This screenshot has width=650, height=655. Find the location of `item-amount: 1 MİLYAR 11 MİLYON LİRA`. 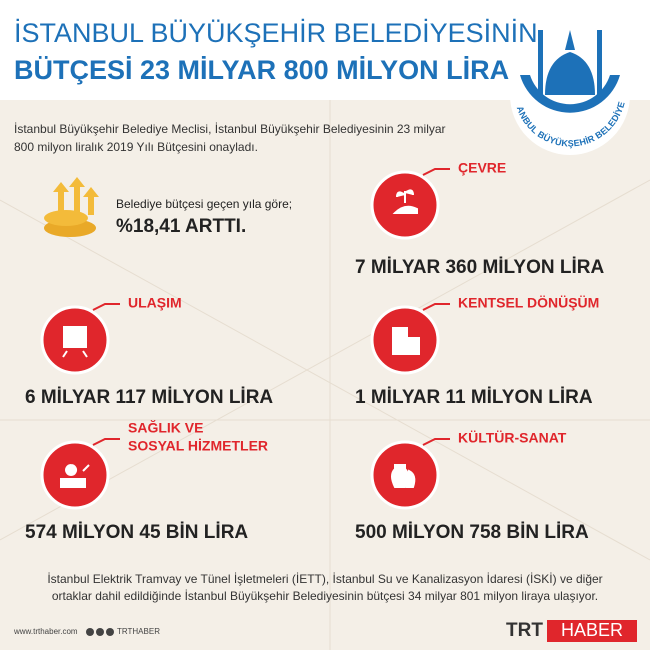

item-amount: 1 MİLYAR 11 MİLYON LİRA is located at coordinates (474, 397).